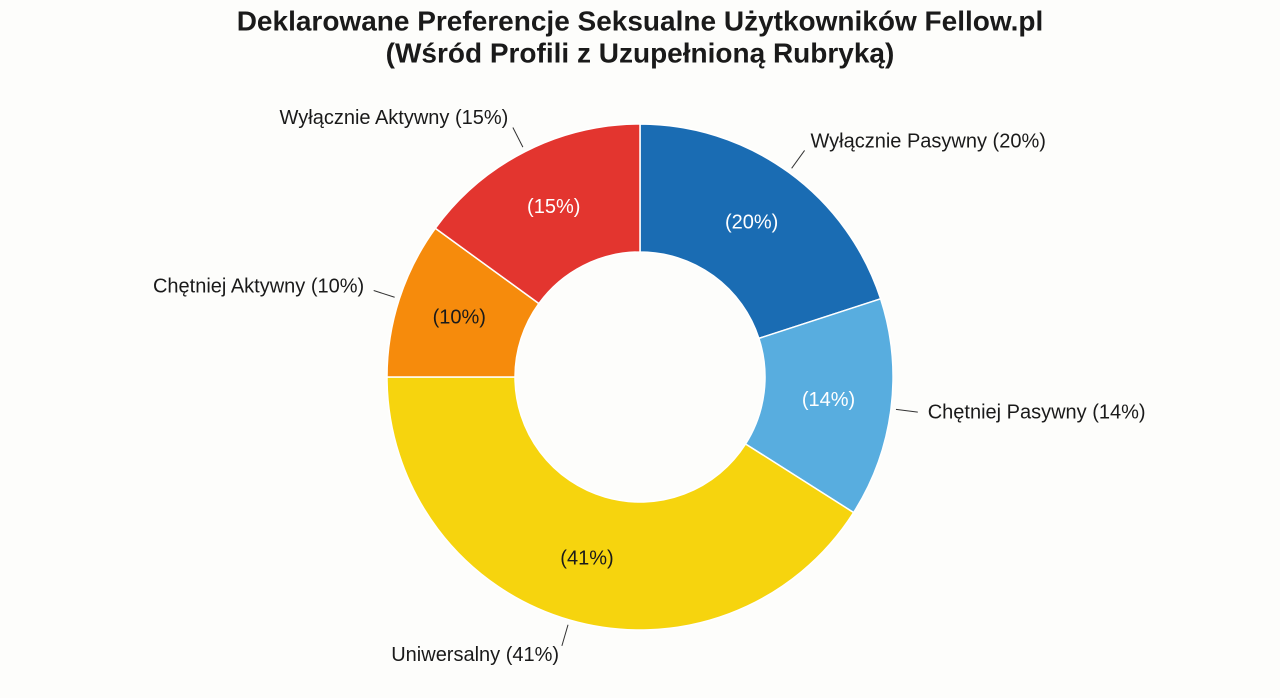 This screenshot has width=1280, height=698. What do you see at coordinates (586, 559) in the screenshot?
I see `slice-value-label: (41%)` at bounding box center [586, 559].